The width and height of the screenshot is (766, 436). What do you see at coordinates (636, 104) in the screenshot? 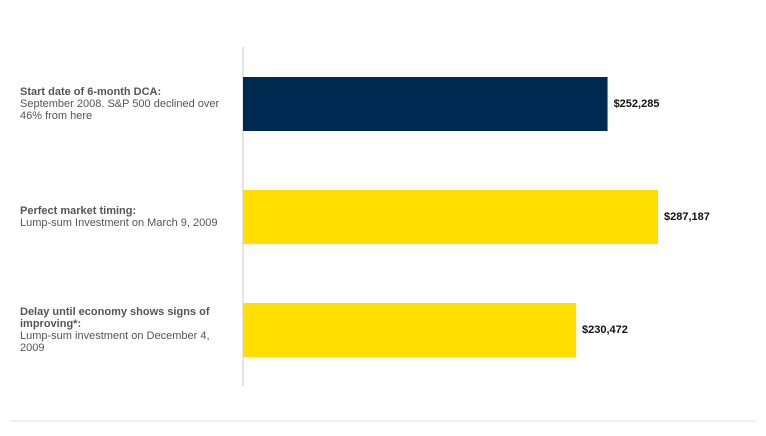
I see `value-label: $252,285` at bounding box center [636, 104].